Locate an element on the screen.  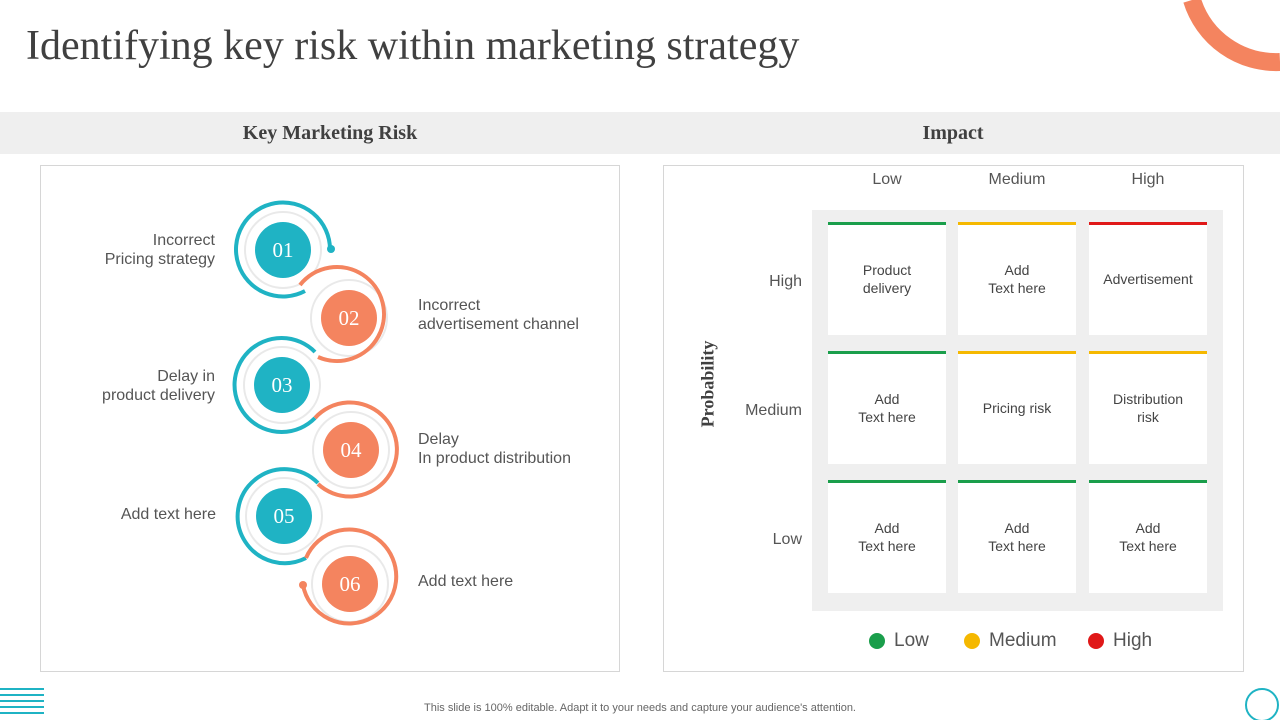
probability-row-medium: Medium is located at coordinates (773, 410).